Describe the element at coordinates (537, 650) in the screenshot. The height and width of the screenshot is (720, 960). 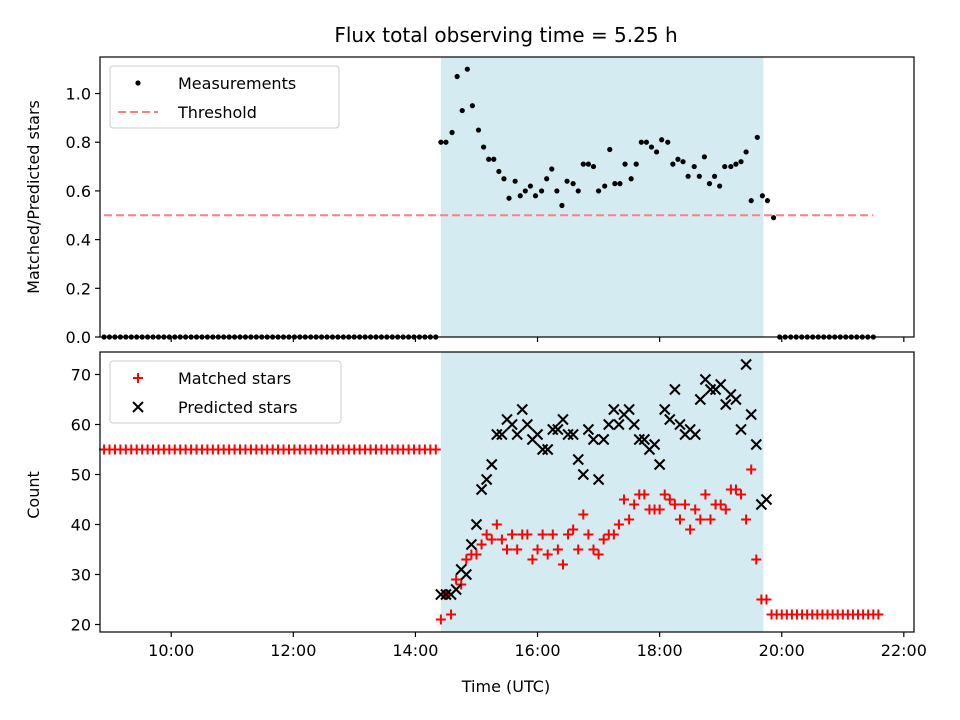
I see `x-tick-label: 16:00` at that location.